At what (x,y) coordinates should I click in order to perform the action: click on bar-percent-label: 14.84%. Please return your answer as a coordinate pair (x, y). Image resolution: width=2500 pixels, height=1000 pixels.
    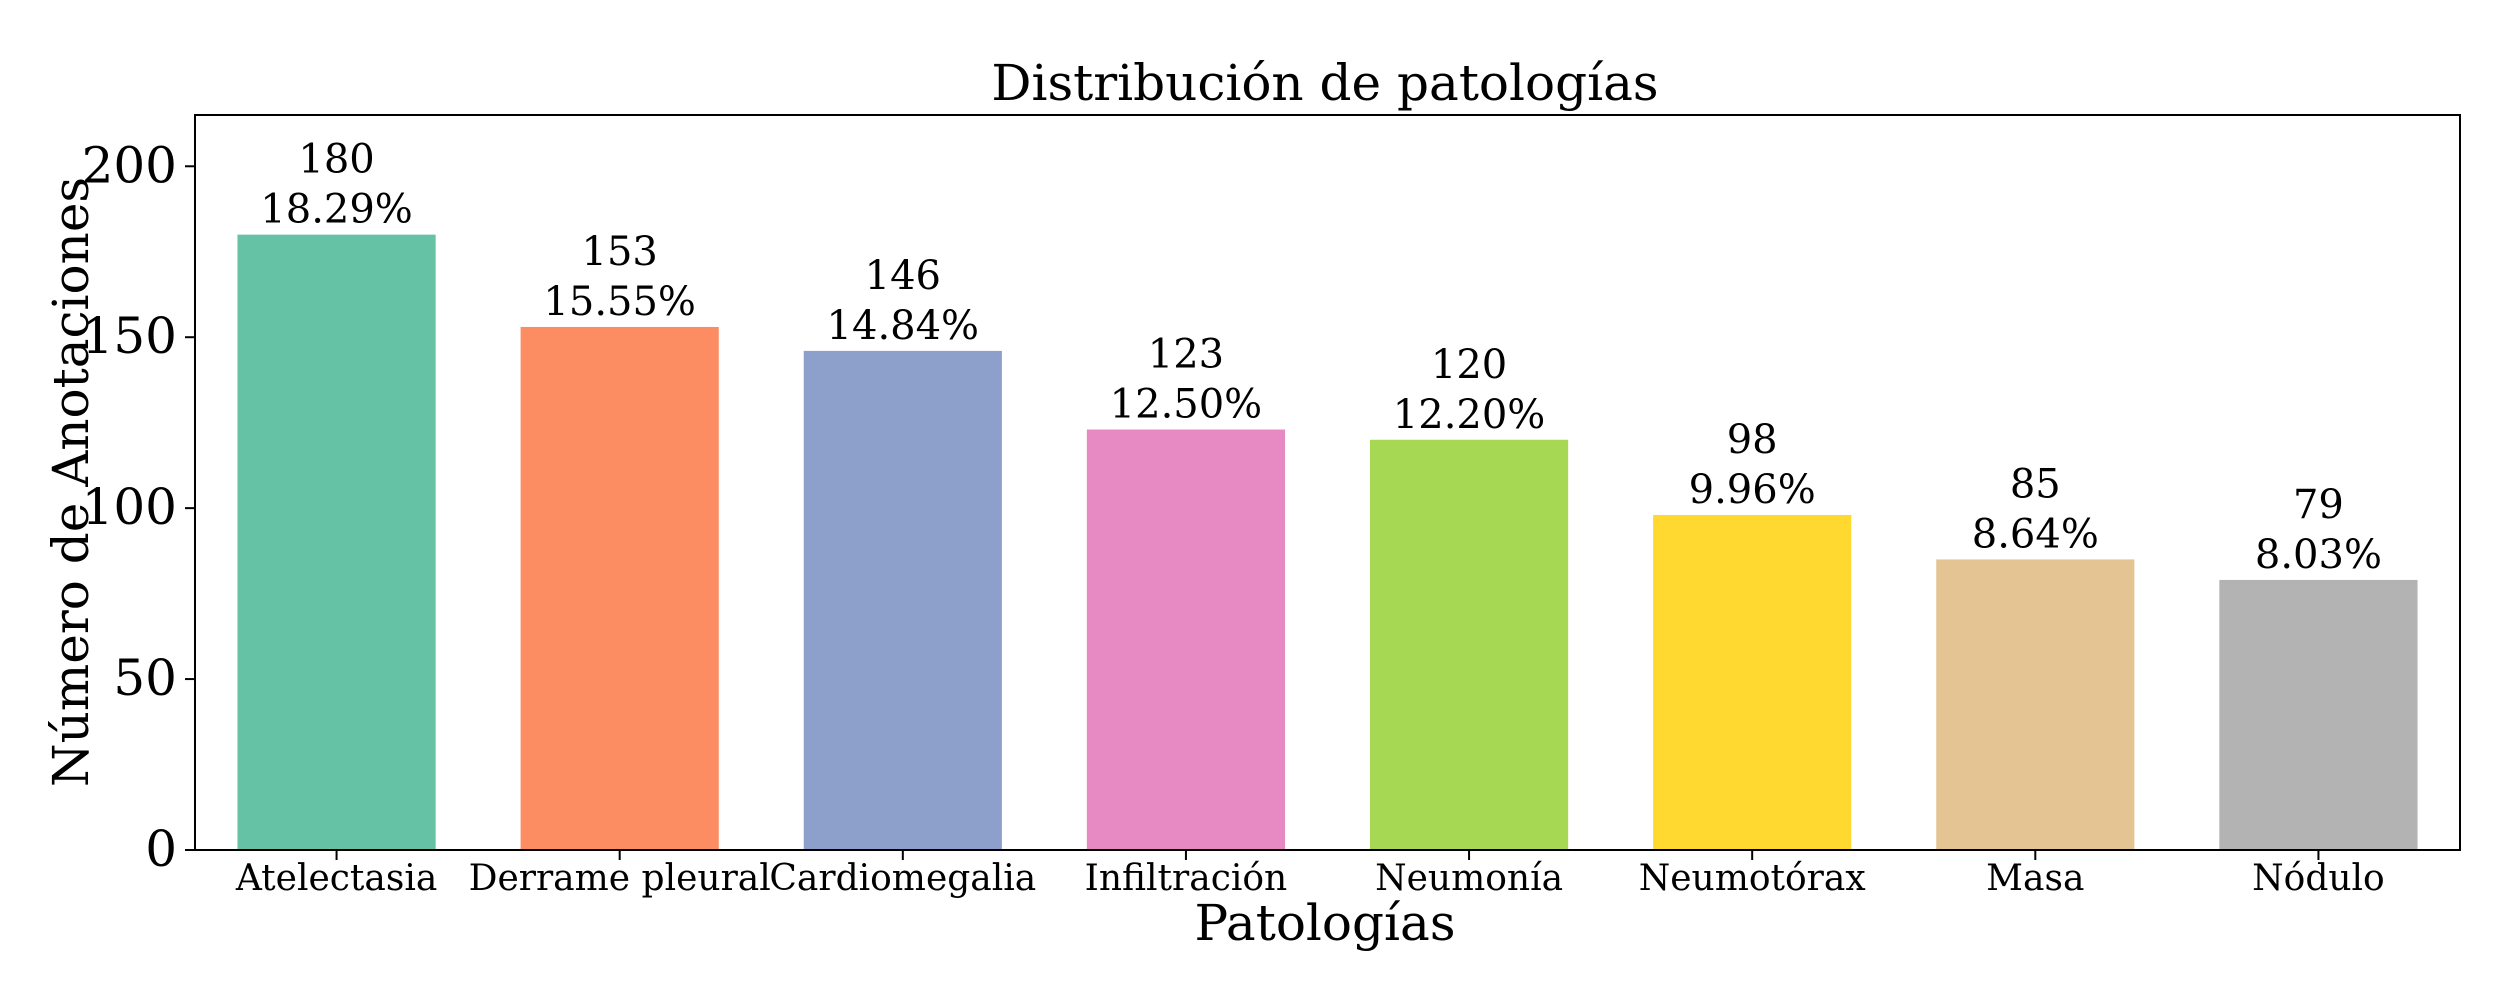
    Looking at the image, I should click on (903, 326).